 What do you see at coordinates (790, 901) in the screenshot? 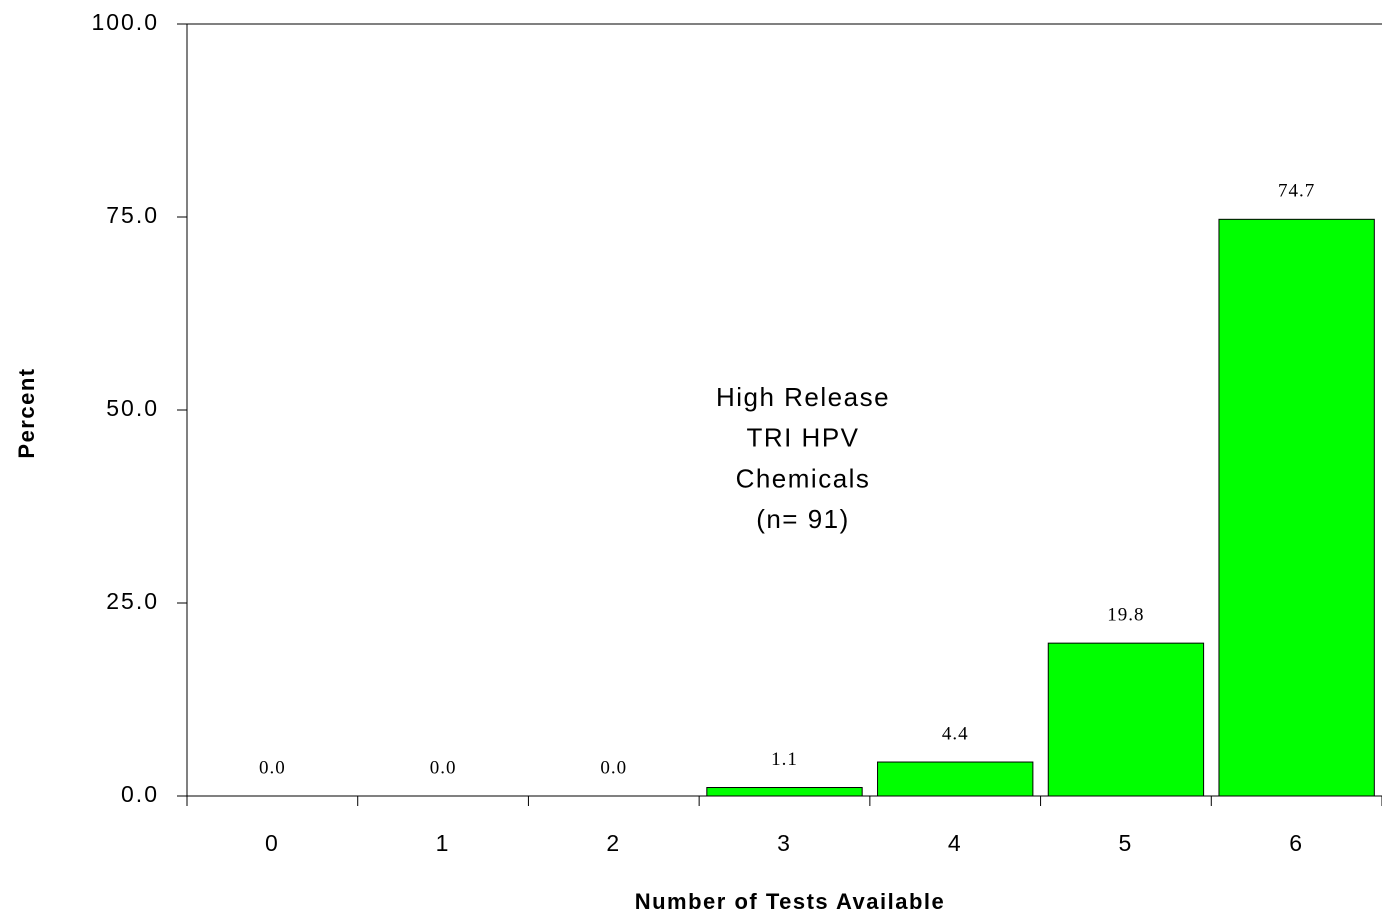
I see `x-axis-title: Number of Tests Available` at bounding box center [790, 901].